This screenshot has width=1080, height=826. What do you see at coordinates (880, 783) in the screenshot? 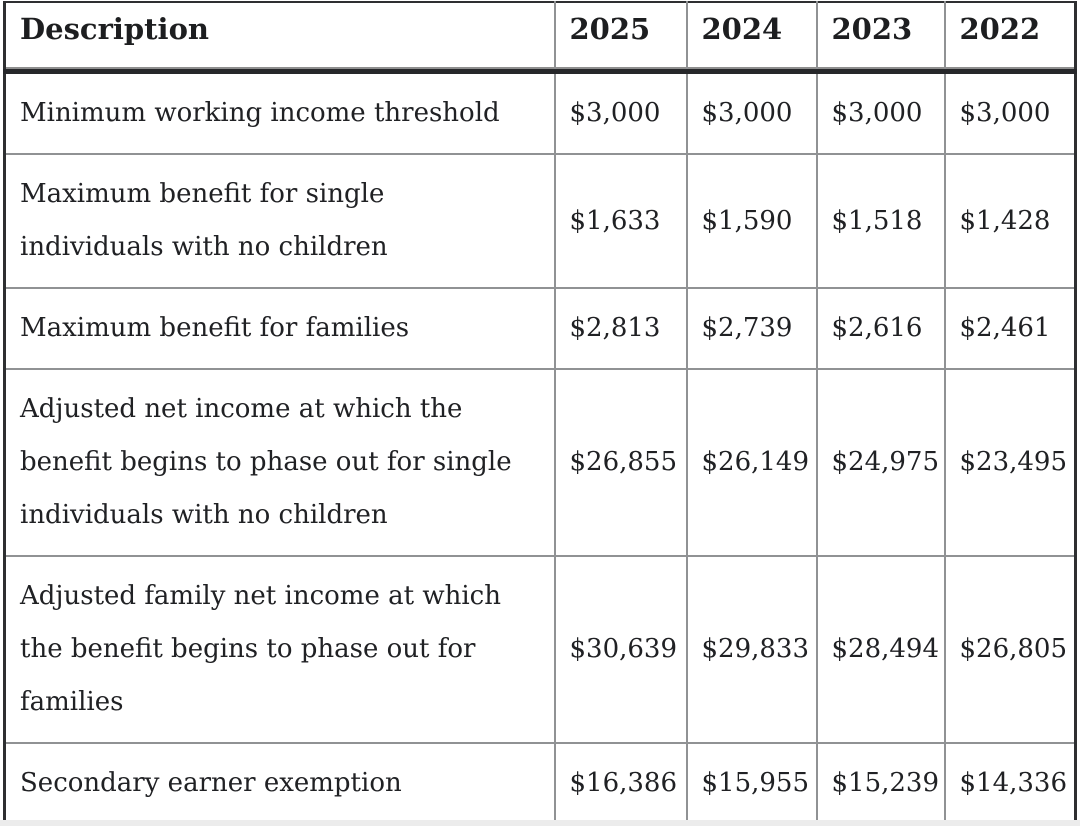
I see `table-cell: $15,239` at bounding box center [880, 783].